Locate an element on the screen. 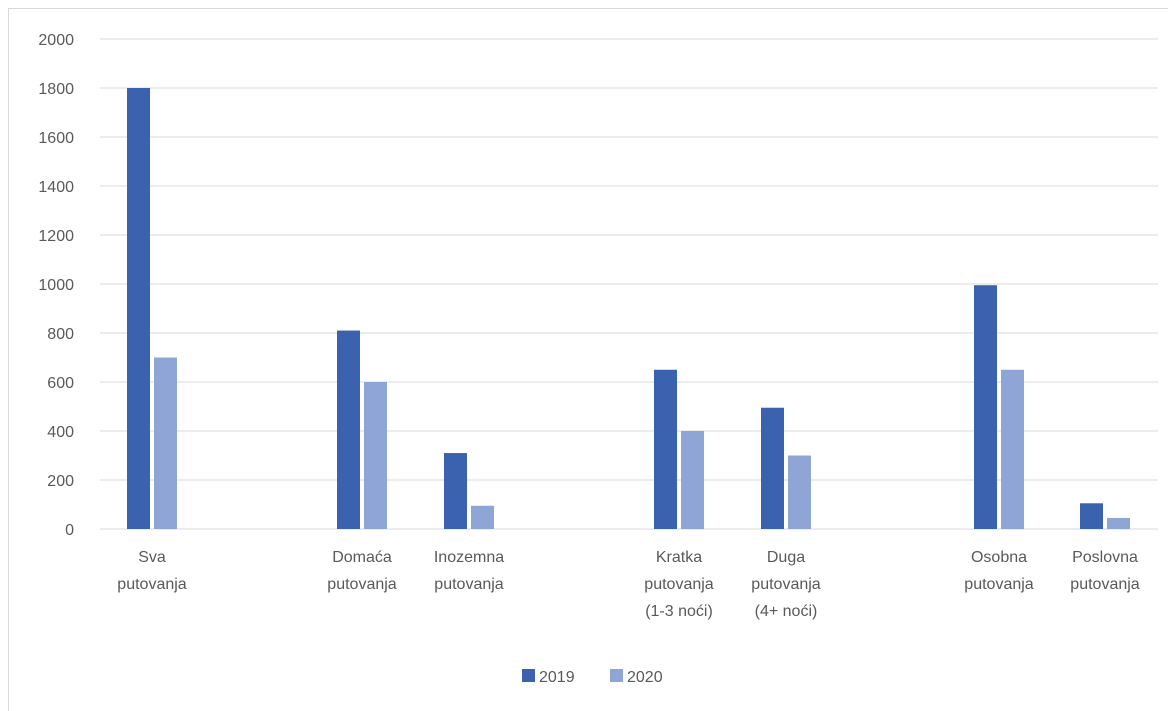 This screenshot has height=711, width=1173. y-tick-label: 0 is located at coordinates (69, 530).